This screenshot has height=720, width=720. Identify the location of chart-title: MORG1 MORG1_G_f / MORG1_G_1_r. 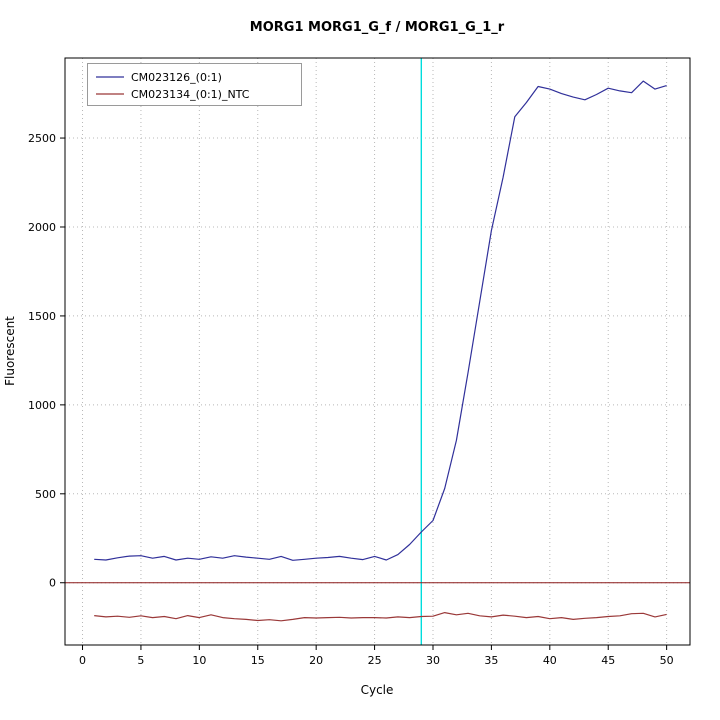
(377, 27).